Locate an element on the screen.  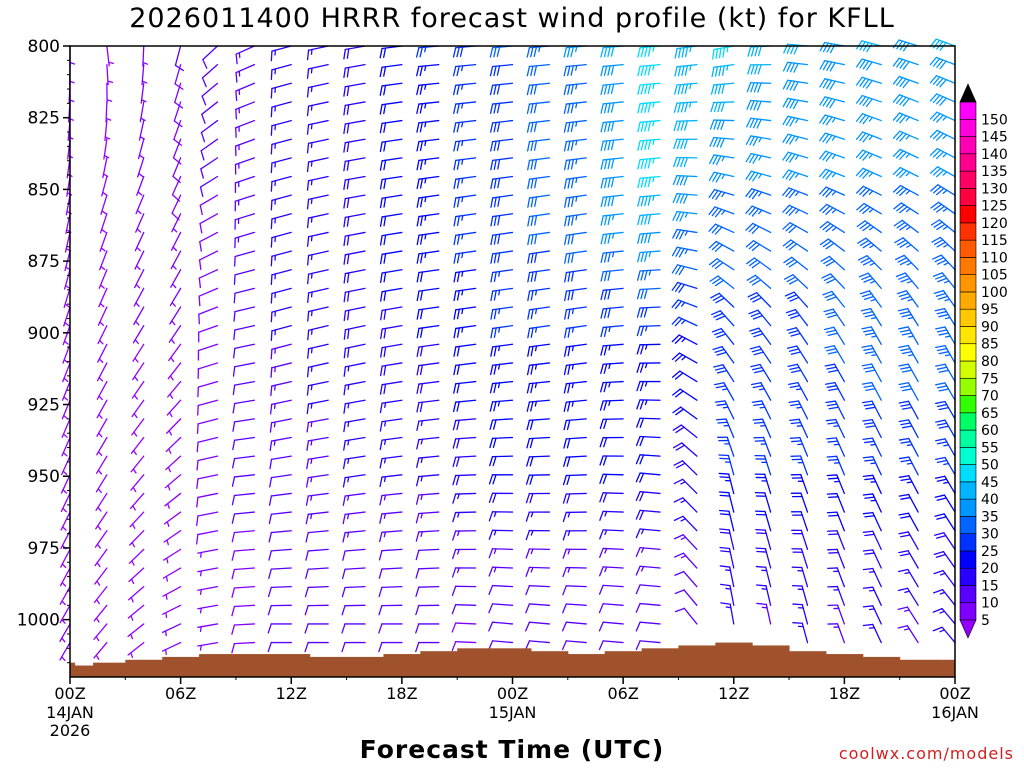
x-date-label: 14JAN is located at coordinates (70, 712).